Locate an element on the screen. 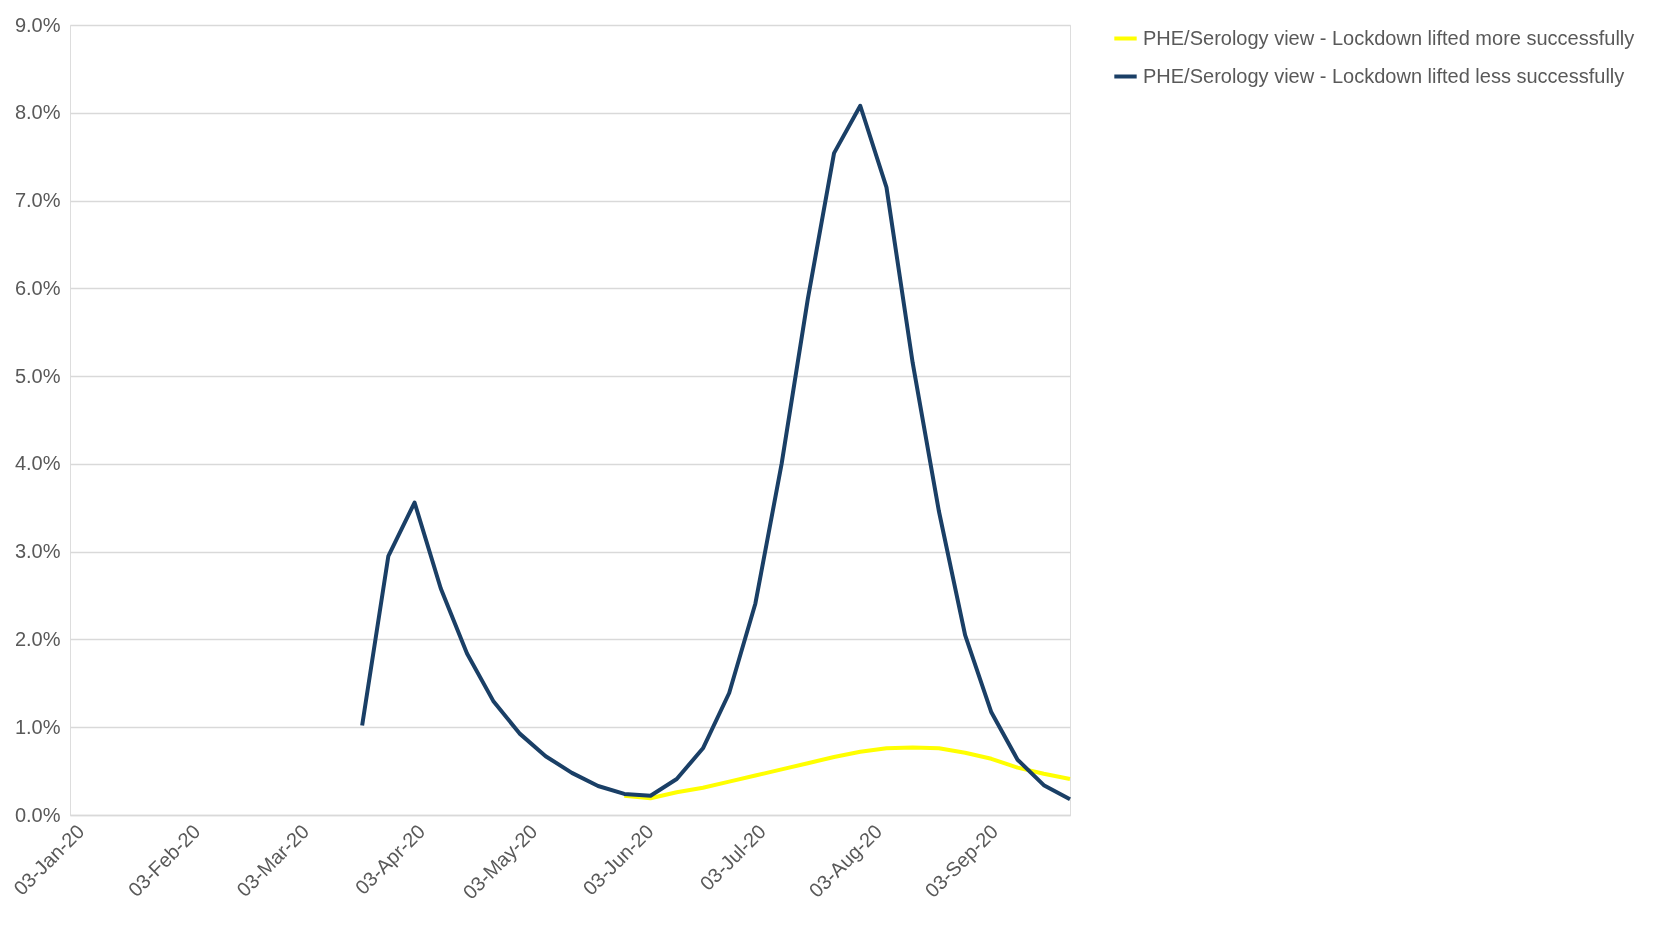 This screenshot has height=946, width=1678. line-series is located at coordinates (847, 773).